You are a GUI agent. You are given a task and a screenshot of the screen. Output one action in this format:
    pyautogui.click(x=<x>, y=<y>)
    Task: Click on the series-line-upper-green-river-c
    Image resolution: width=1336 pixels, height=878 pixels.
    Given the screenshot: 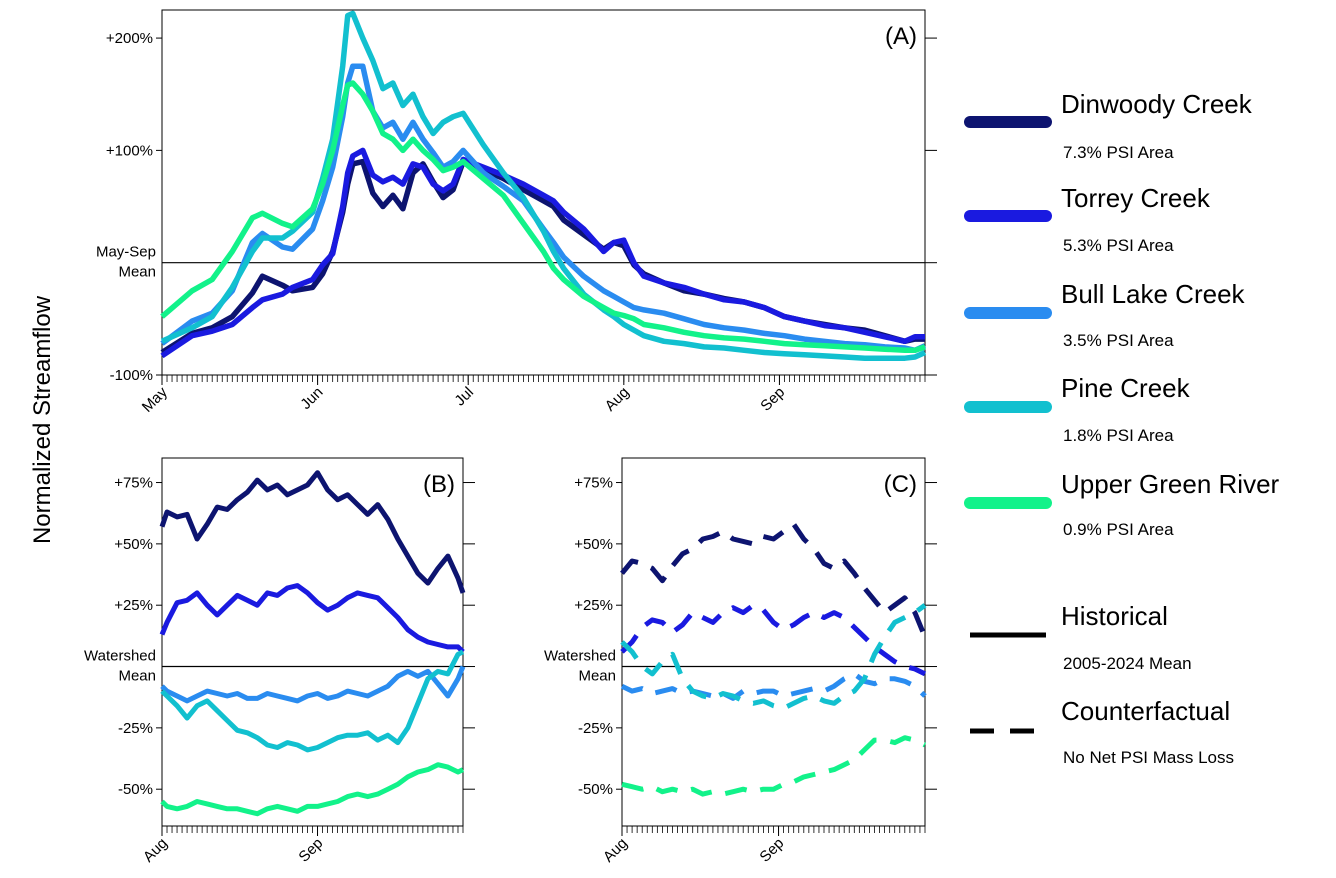 What is the action you would take?
    pyautogui.click(x=774, y=766)
    